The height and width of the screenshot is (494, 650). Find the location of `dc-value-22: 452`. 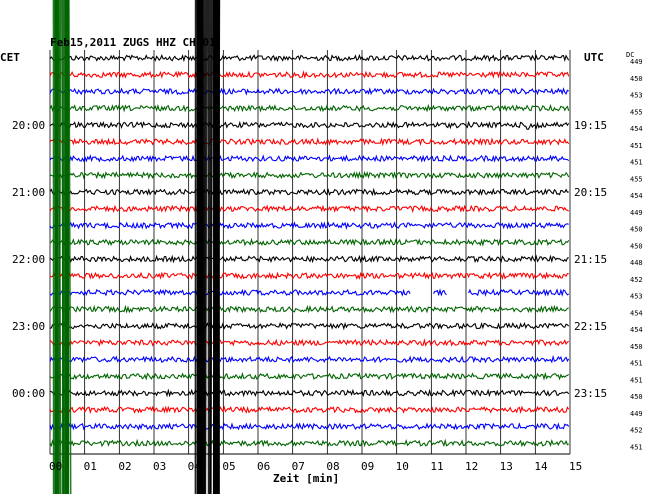

dc-value-22: 452 is located at coordinates (636, 431).